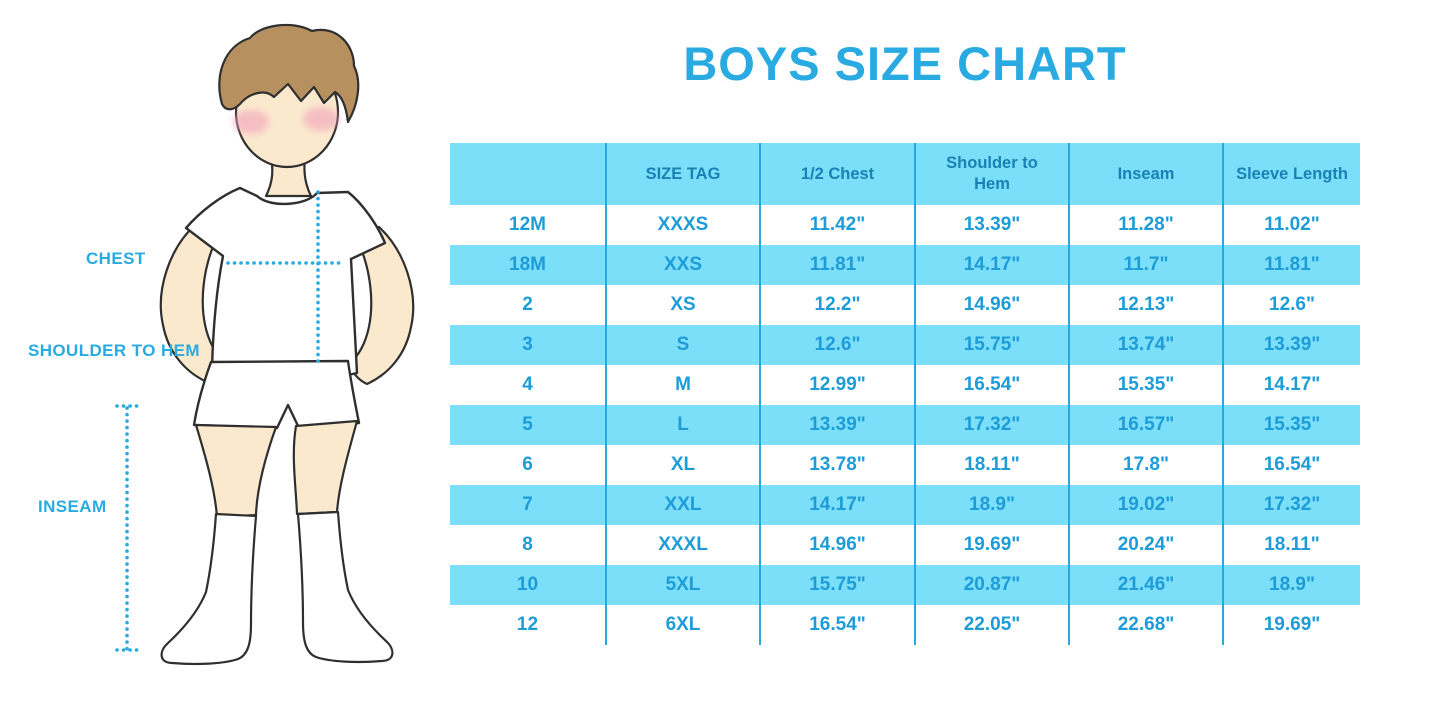 This screenshot has width=1445, height=723. Describe the element at coordinates (684, 345) in the screenshot. I see `table-cell: S` at that location.